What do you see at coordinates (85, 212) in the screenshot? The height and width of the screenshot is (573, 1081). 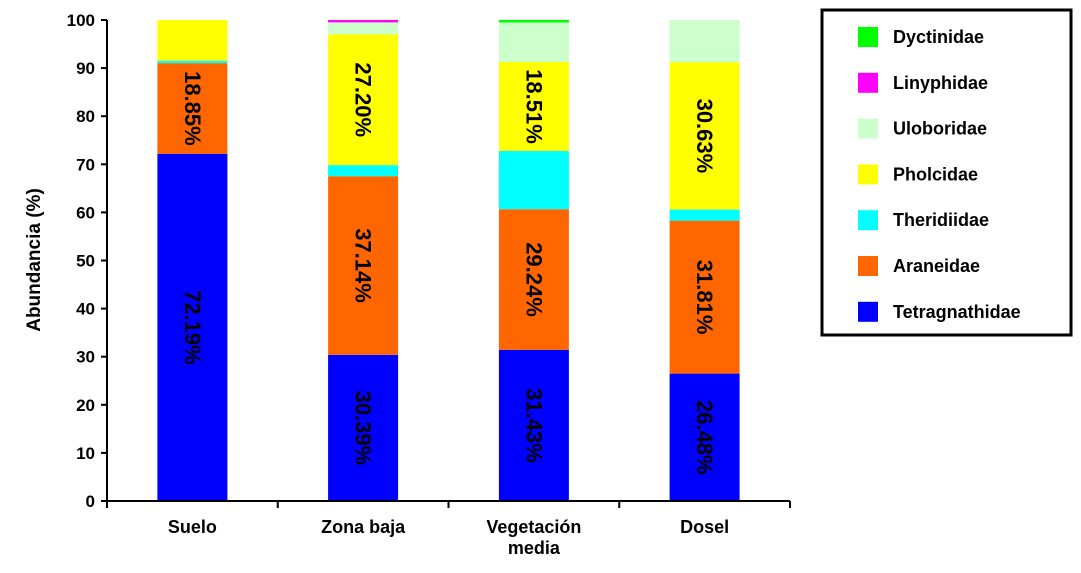 I see `y-tick-label: 60` at bounding box center [85, 212].